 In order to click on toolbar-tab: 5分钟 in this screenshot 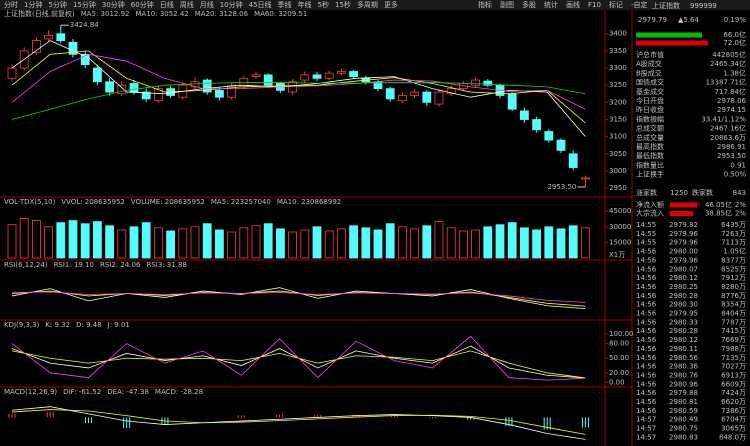, I will do `click(57, 4)`.